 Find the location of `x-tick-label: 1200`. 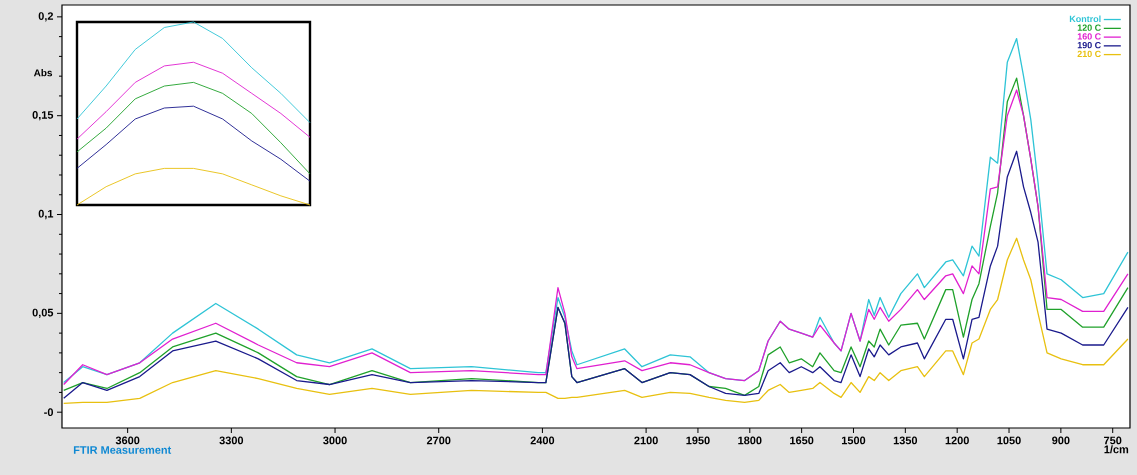

x-tick-label: 1200 is located at coordinates (957, 440).